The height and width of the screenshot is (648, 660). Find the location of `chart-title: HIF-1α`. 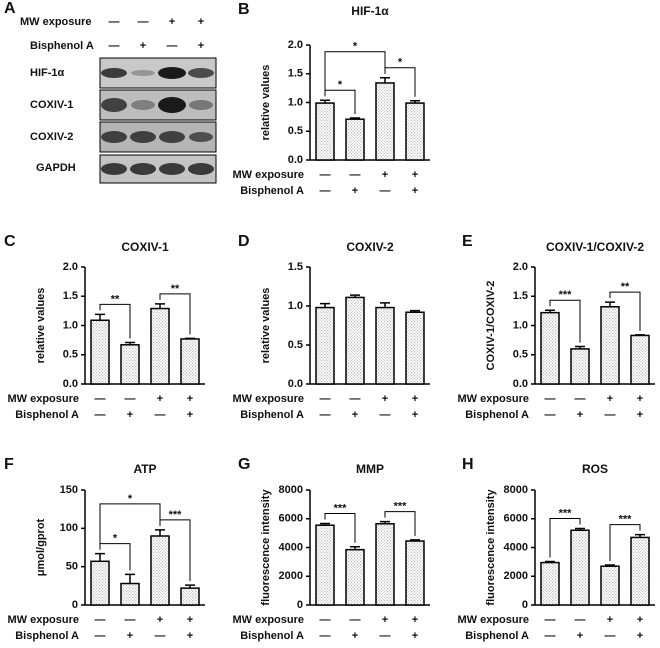

chart-title: HIF-1α is located at coordinates (370, 11).